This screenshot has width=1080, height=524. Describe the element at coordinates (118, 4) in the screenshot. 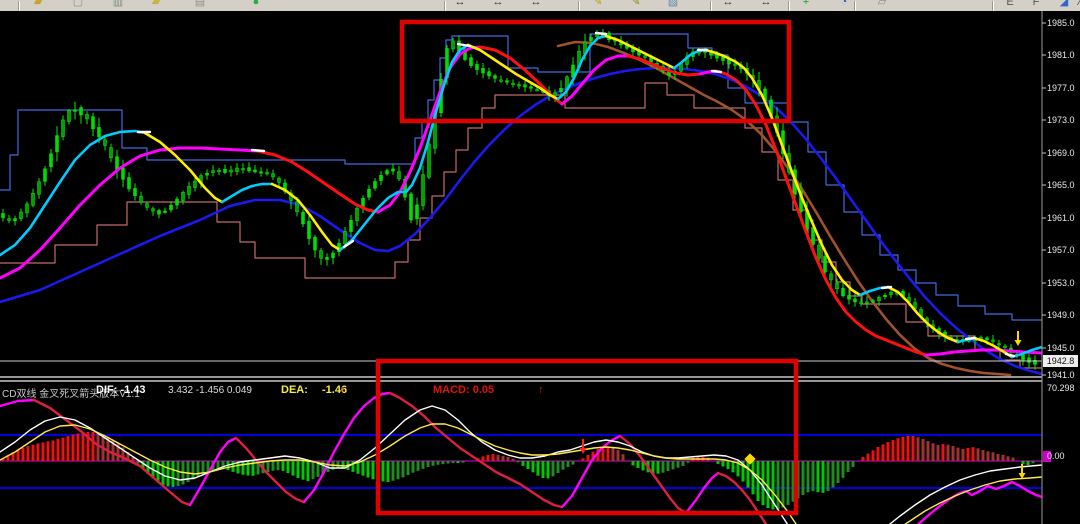

I see `toolbar-icon: ▥` at that location.